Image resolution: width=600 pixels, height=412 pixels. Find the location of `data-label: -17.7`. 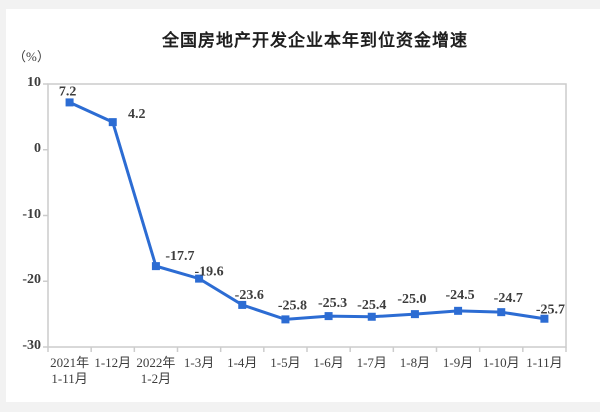

data-label: -17.7 is located at coordinates (179, 256).